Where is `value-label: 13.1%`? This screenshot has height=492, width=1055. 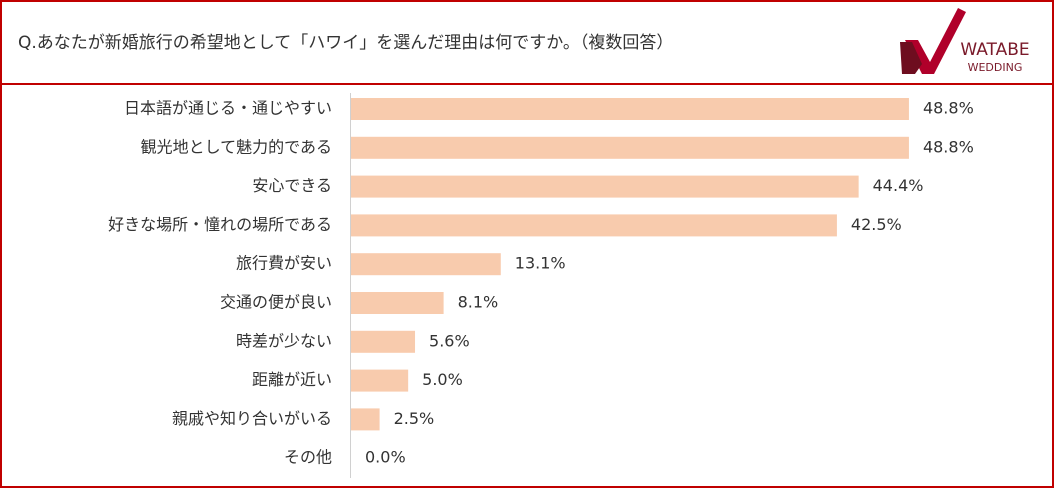
value-label: 13.1% is located at coordinates (540, 263).